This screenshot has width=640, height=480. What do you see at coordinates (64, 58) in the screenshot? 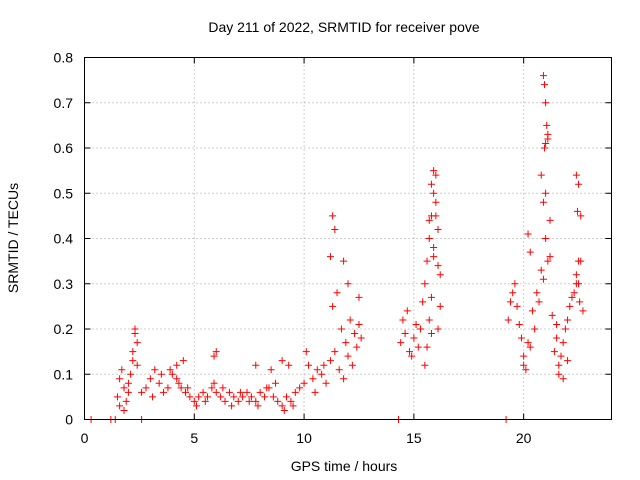
I see `y-tick-label: 0.8` at bounding box center [64, 58].